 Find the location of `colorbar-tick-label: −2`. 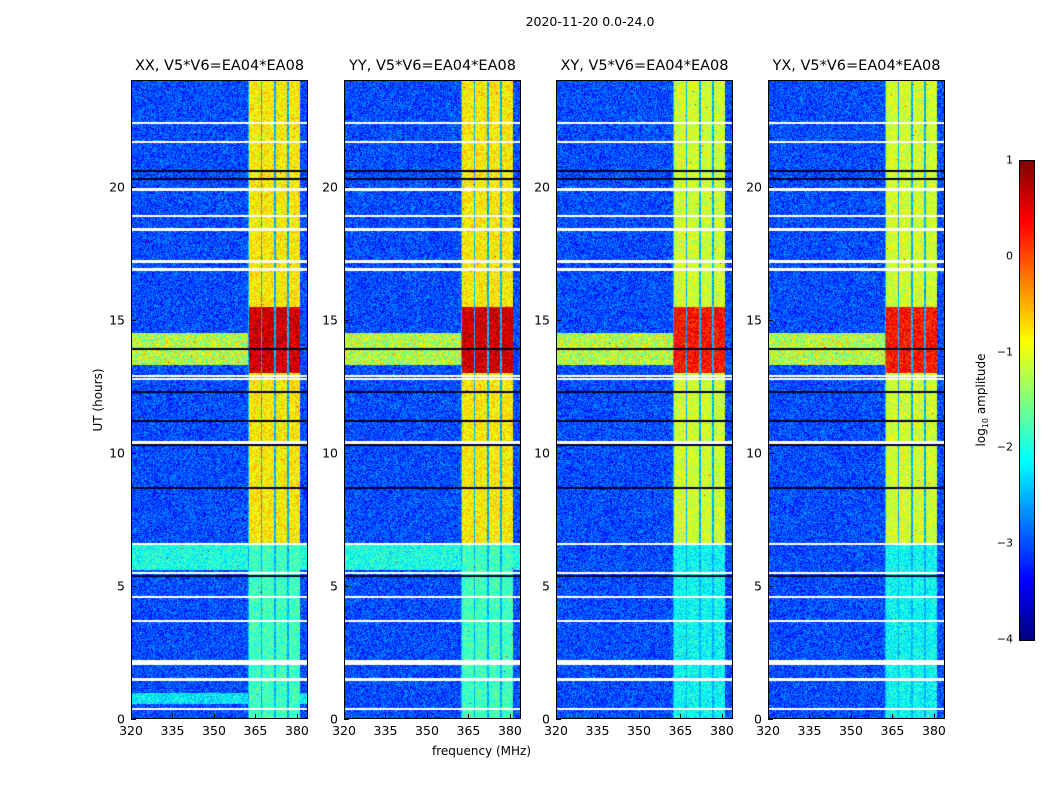

colorbar-tick-label: −2 is located at coordinates (1004, 447).